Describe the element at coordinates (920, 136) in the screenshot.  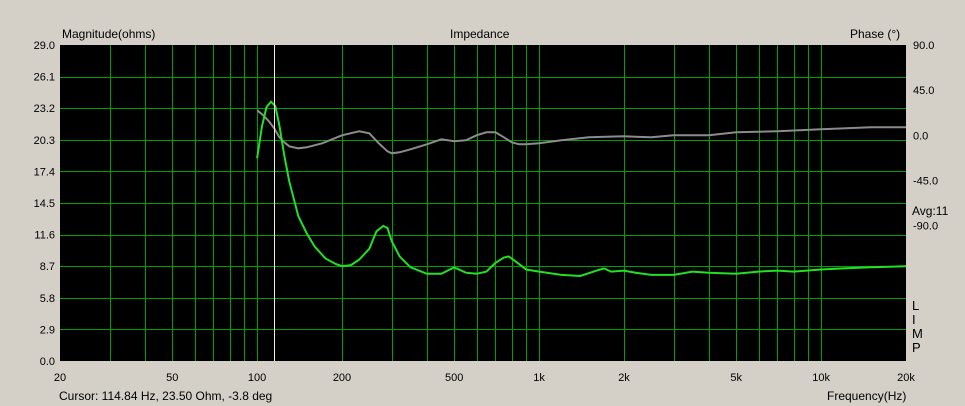
I see `y2-tick-label: 0.0` at that location.